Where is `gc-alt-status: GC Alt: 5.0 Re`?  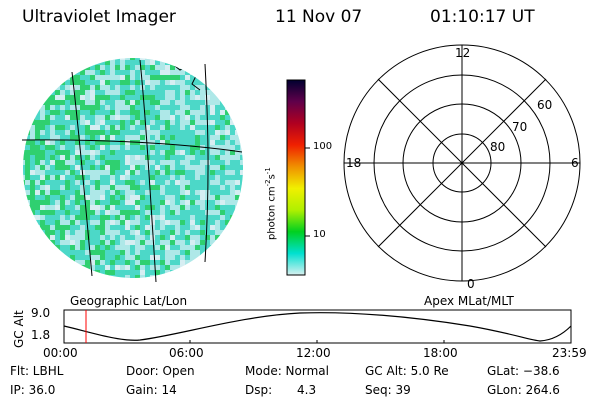 gc-alt-status: GC Alt: 5.0 Re is located at coordinates (407, 371).